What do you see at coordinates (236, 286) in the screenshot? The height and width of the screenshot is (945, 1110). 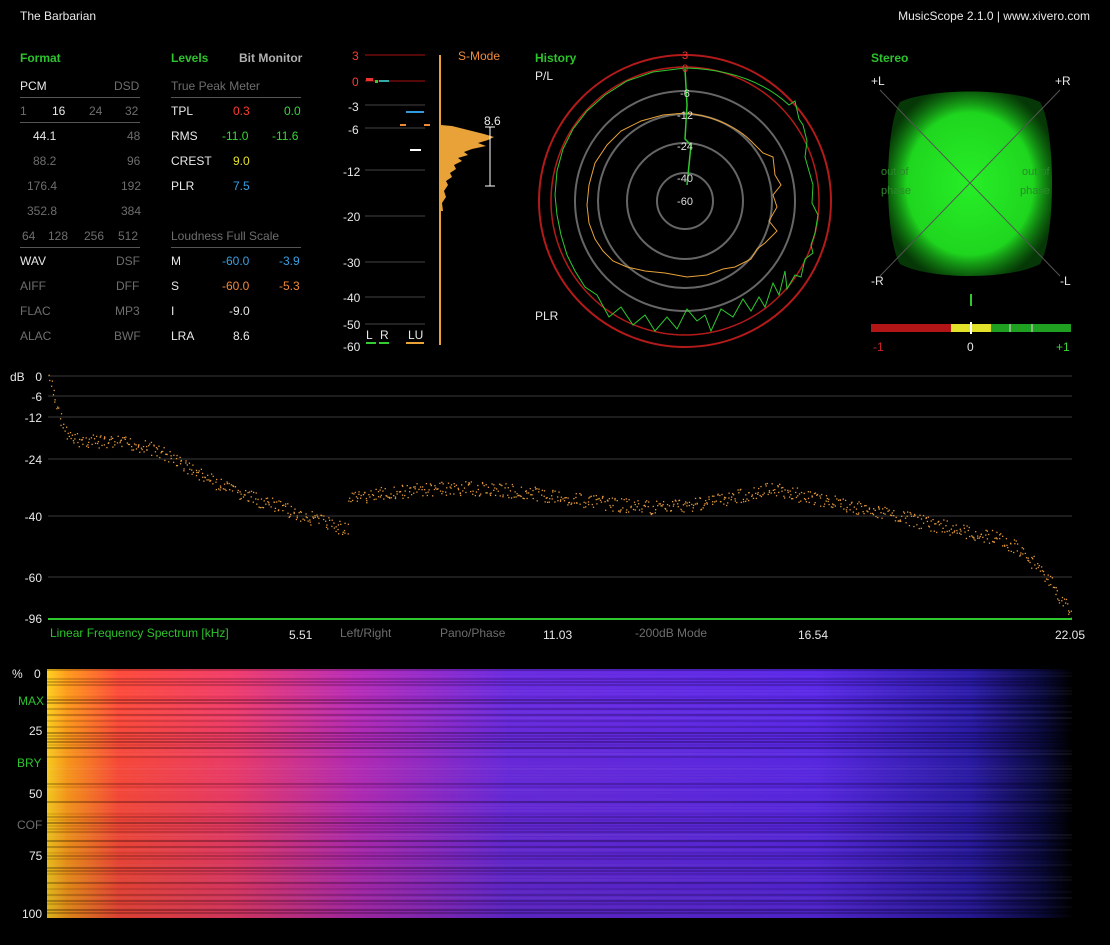 I see `s-value-a: -60.0` at bounding box center [236, 286].